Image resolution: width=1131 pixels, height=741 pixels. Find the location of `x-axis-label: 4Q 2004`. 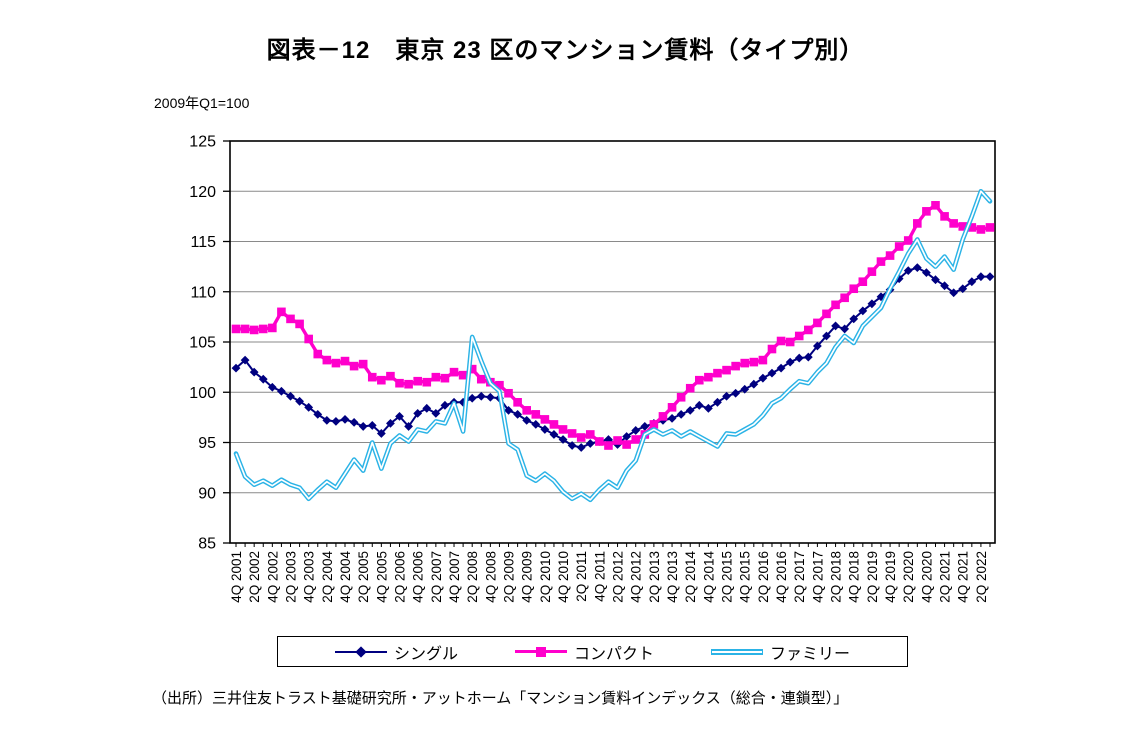

x-axis-label: 4Q 2004 is located at coordinates (345, 577).